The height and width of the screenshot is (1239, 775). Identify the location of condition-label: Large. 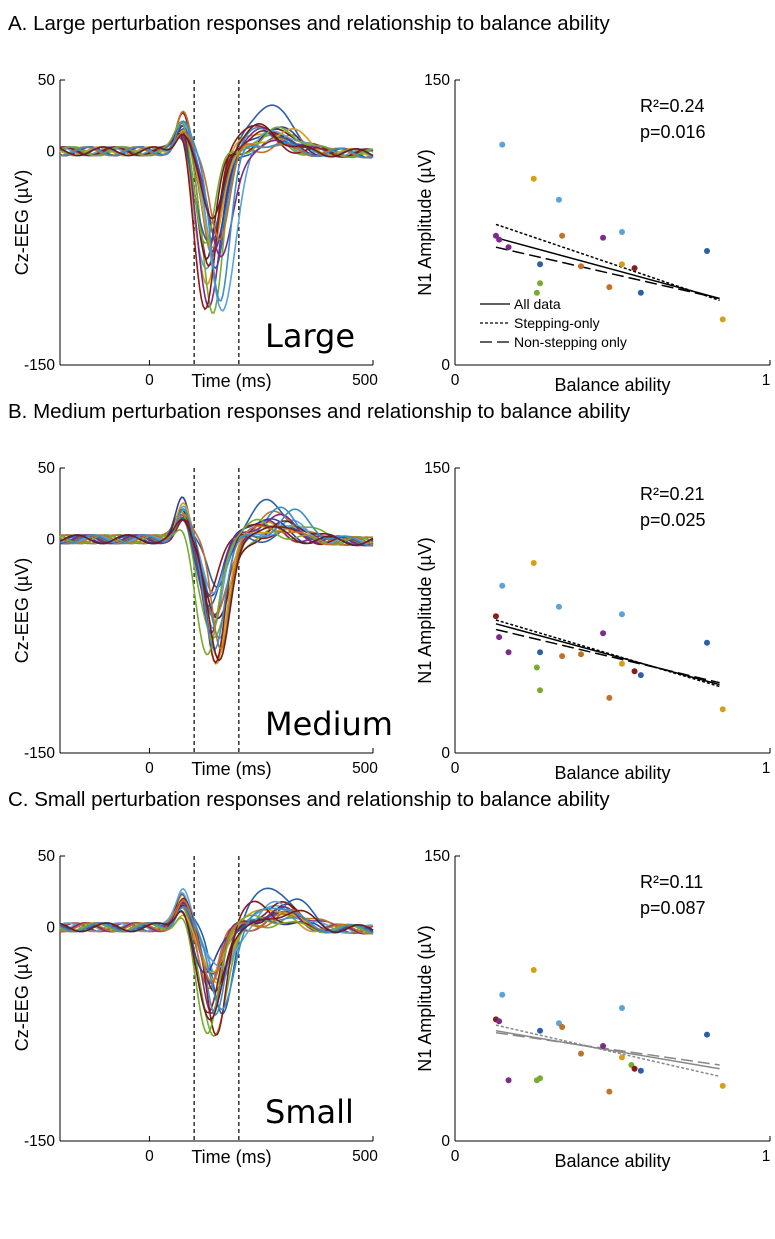
(310, 336).